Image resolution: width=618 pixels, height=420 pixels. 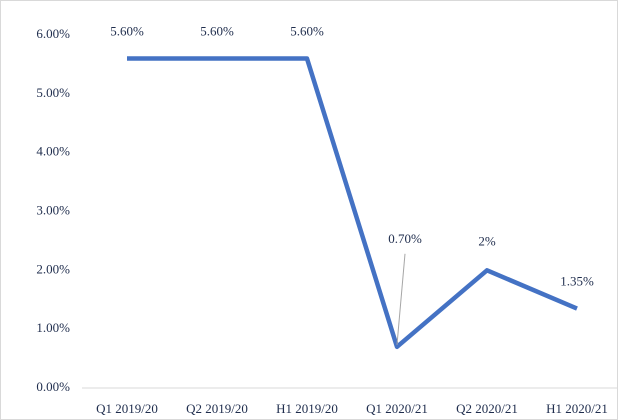 I want to click on y-tick-label: 3.00%, so click(x=53, y=209).